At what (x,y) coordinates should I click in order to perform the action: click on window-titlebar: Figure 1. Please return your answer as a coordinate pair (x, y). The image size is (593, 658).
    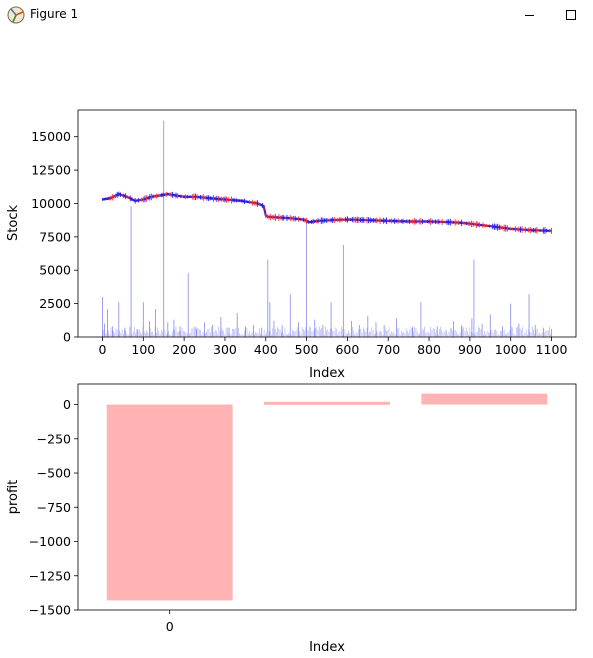
    Looking at the image, I should click on (296, 15).